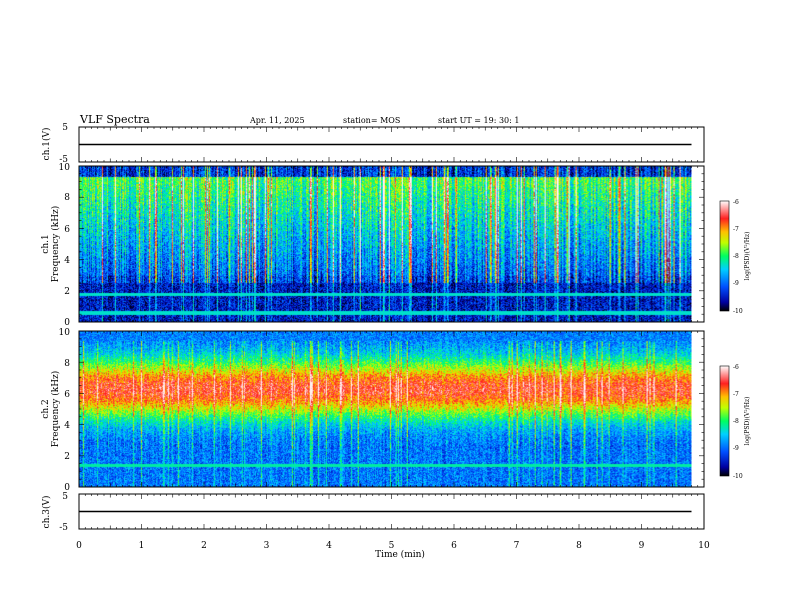 The width and height of the screenshot is (792, 612). What do you see at coordinates (67, 395) in the screenshot?
I see `ch2-ytick-6: 6` at bounding box center [67, 395].